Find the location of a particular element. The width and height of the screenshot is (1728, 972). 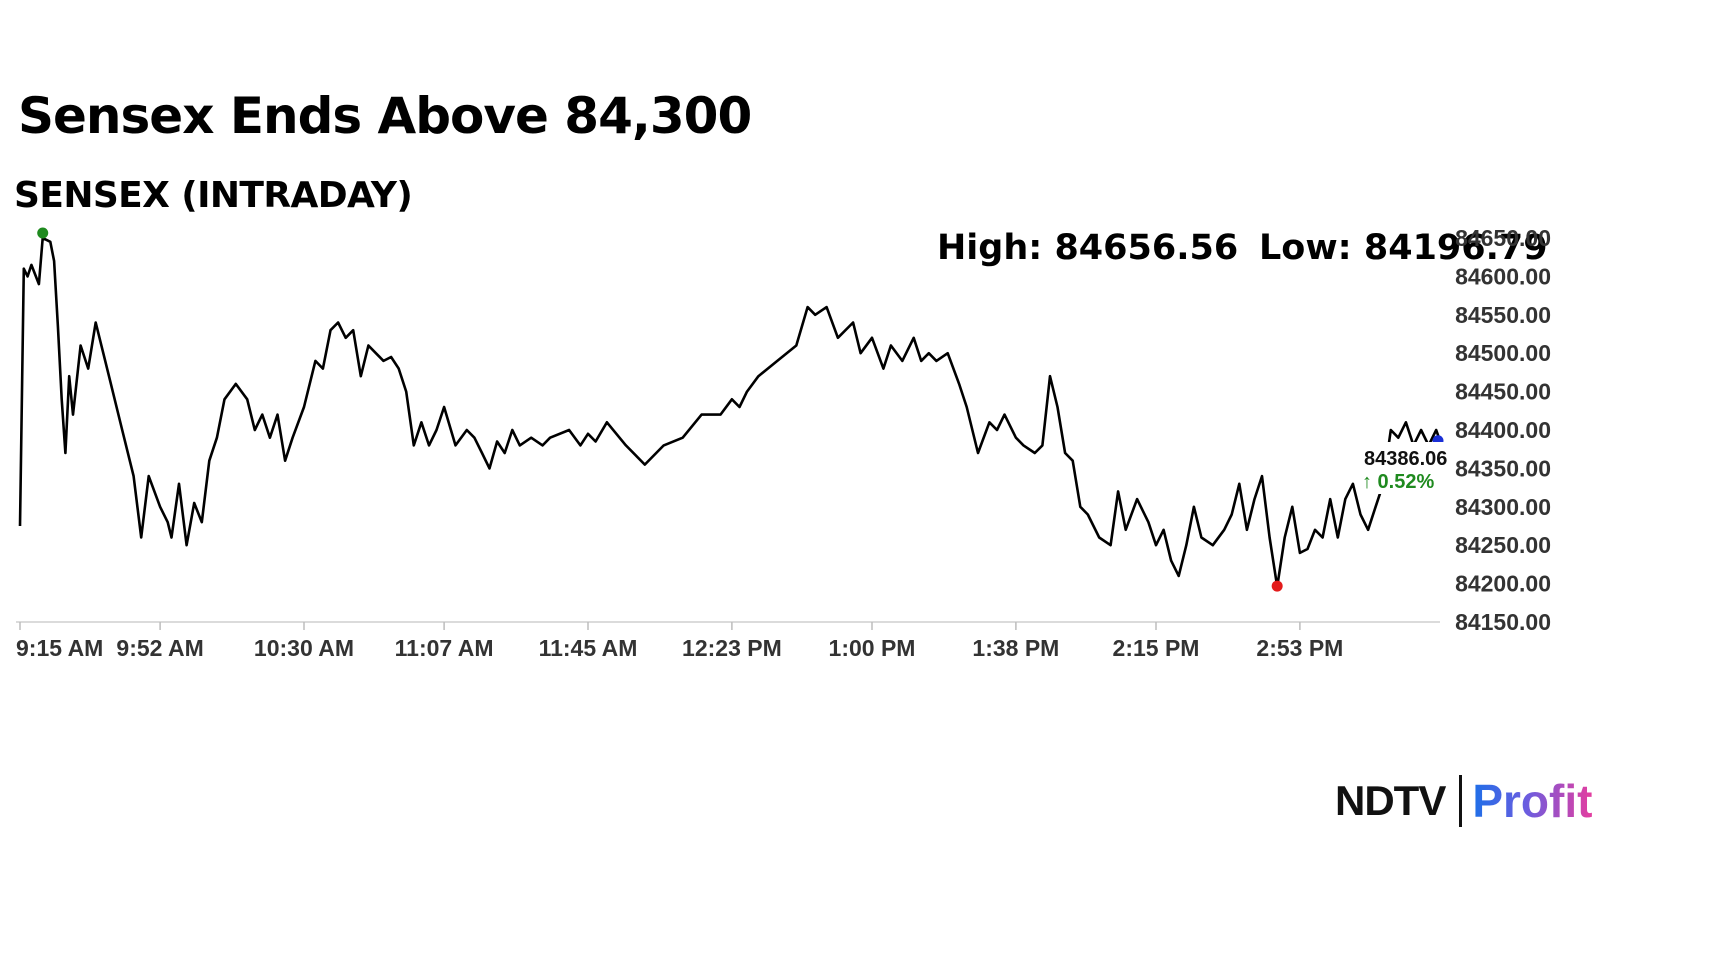

x-tick-label: 1:38 PM is located at coordinates (1015, 648).